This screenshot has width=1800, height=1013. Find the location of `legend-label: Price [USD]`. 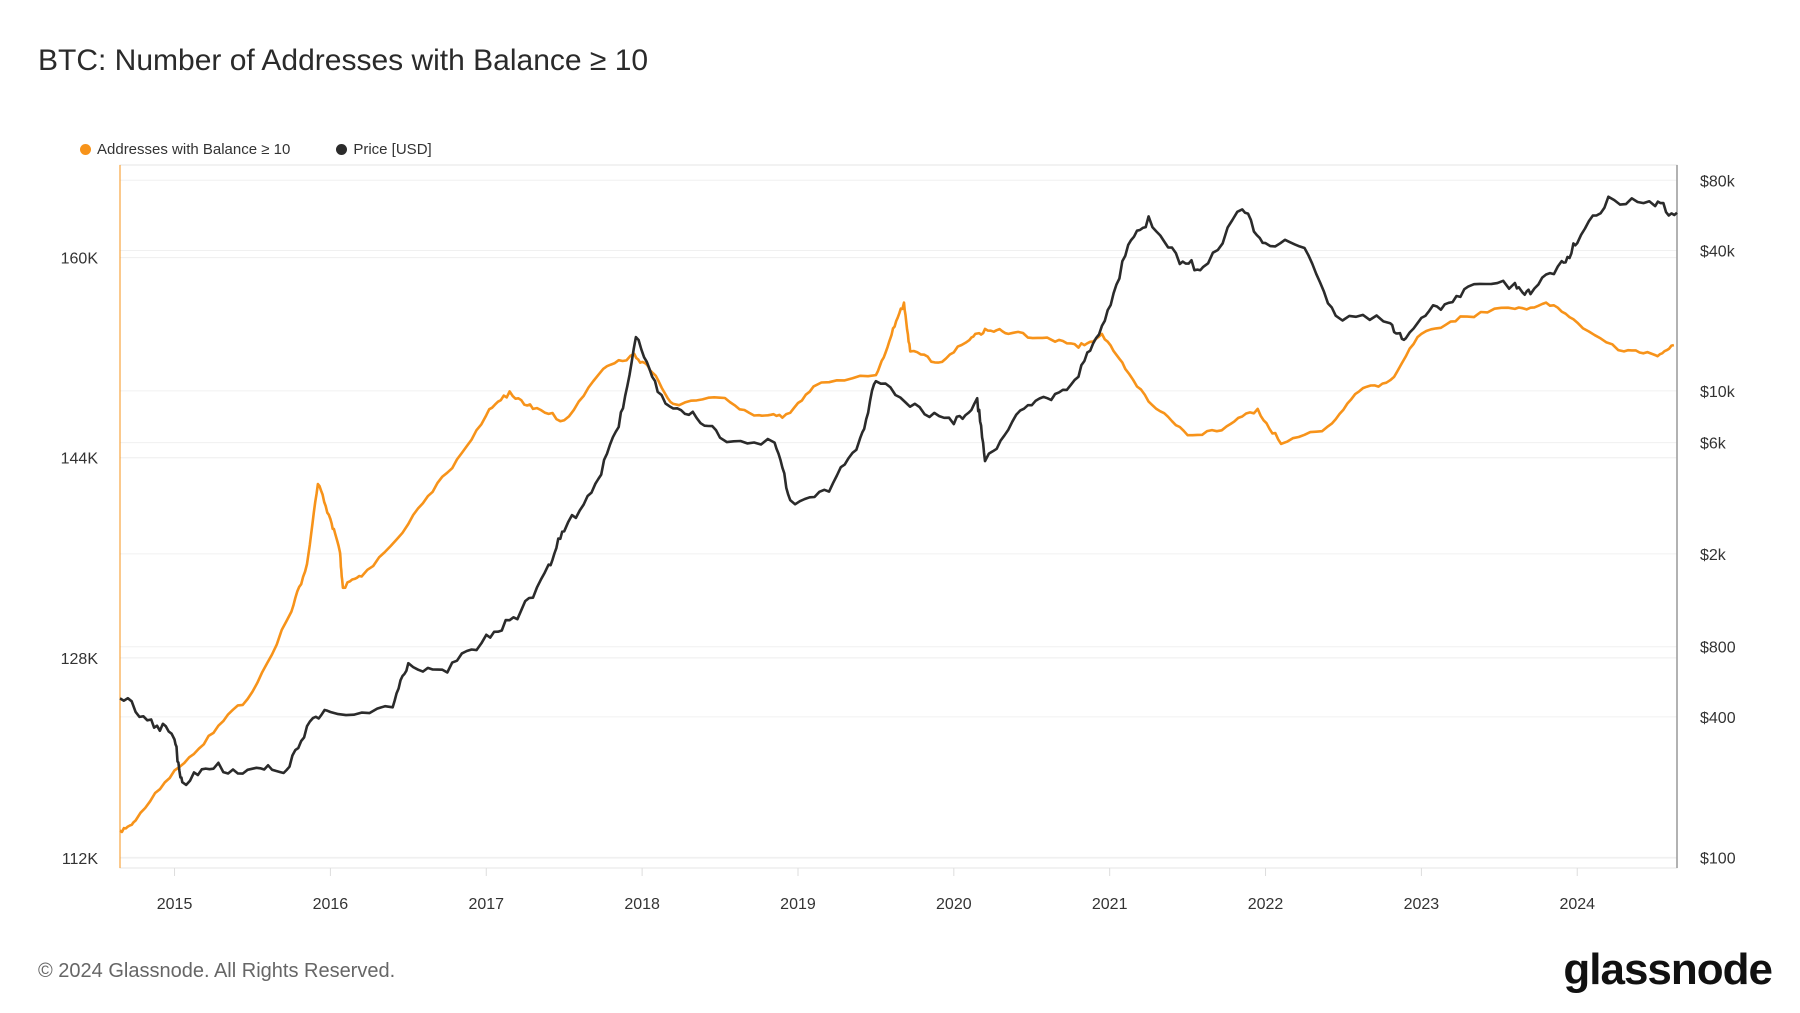

legend-label: Price [USD] is located at coordinates (392, 149).